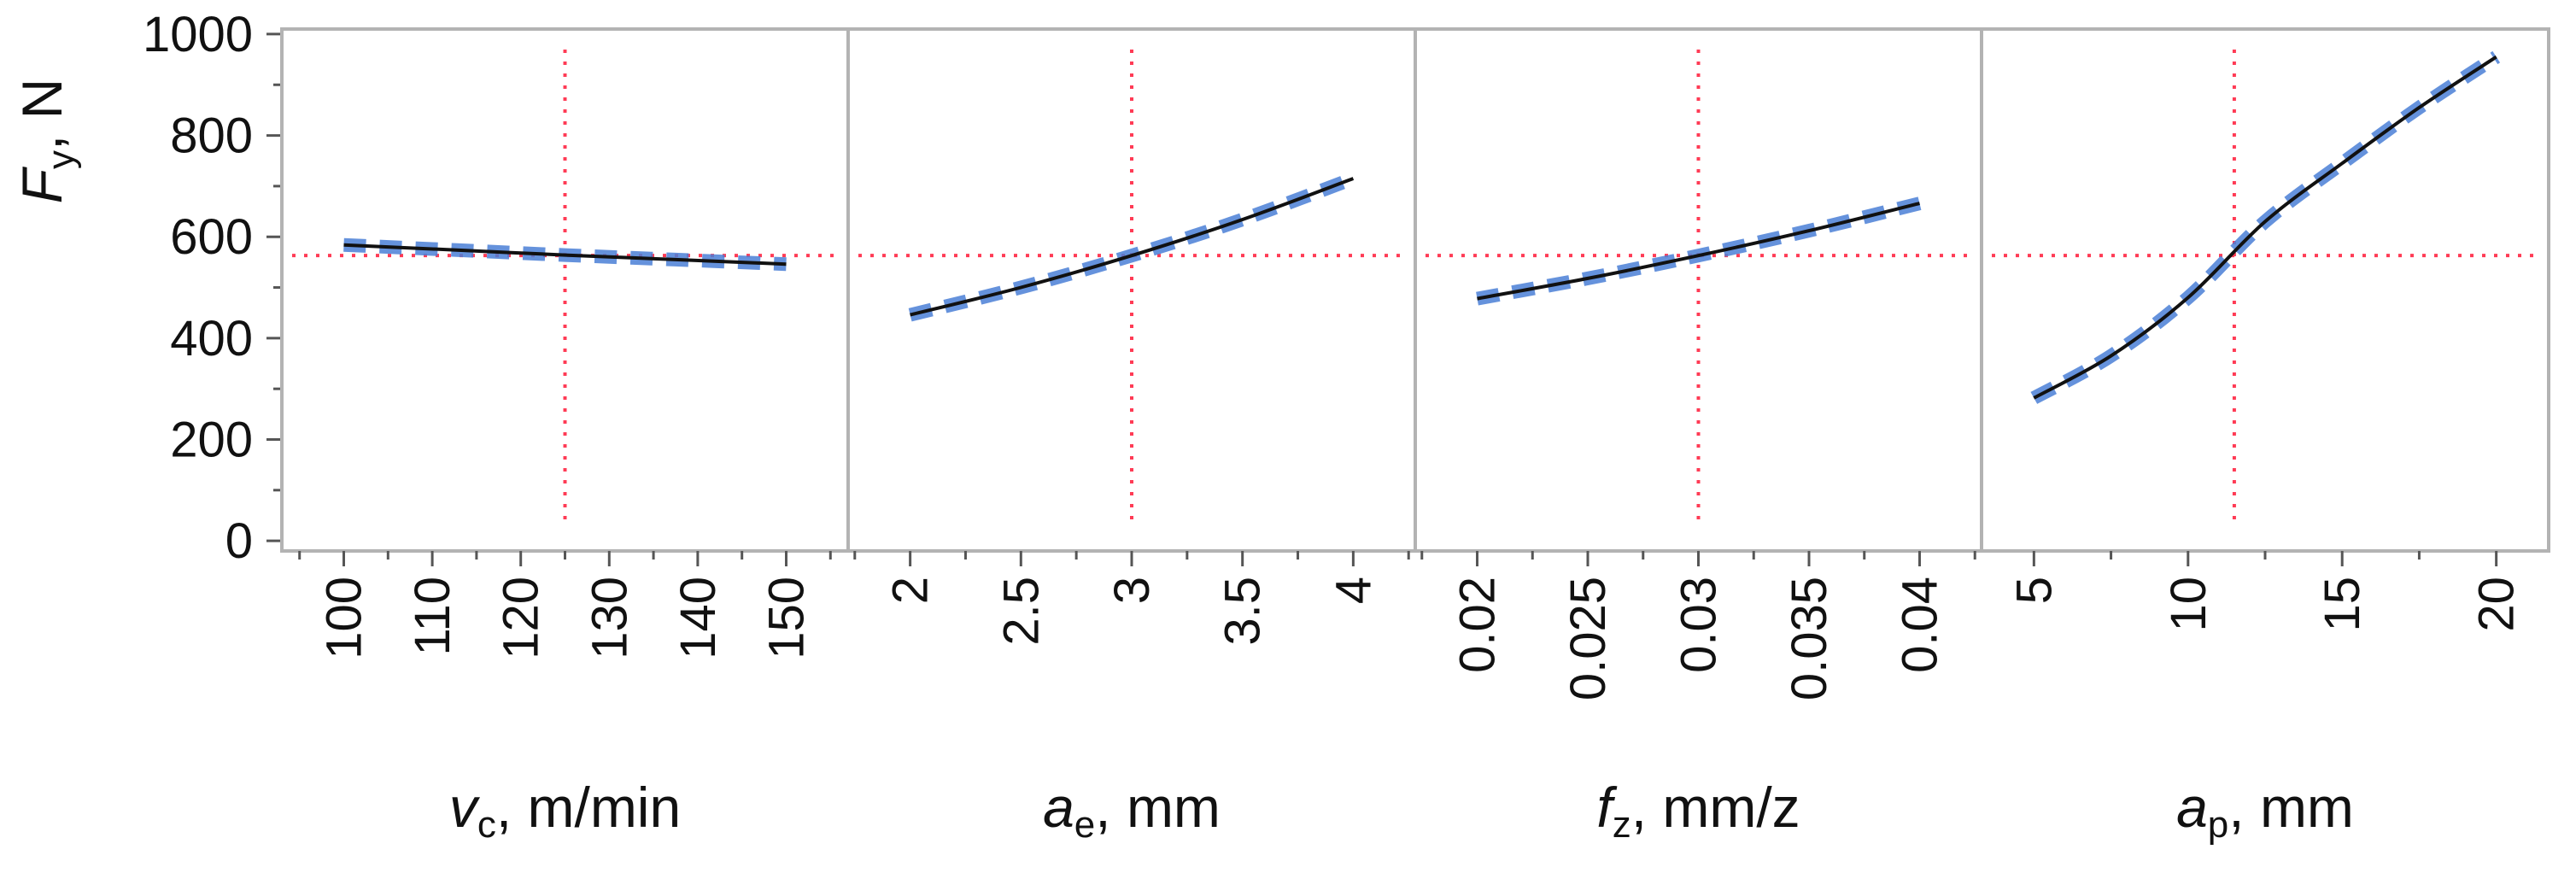 The width and height of the screenshot is (2576, 873). What do you see at coordinates (2188, 605) in the screenshot?
I see `x-tick-label: 10` at bounding box center [2188, 605].